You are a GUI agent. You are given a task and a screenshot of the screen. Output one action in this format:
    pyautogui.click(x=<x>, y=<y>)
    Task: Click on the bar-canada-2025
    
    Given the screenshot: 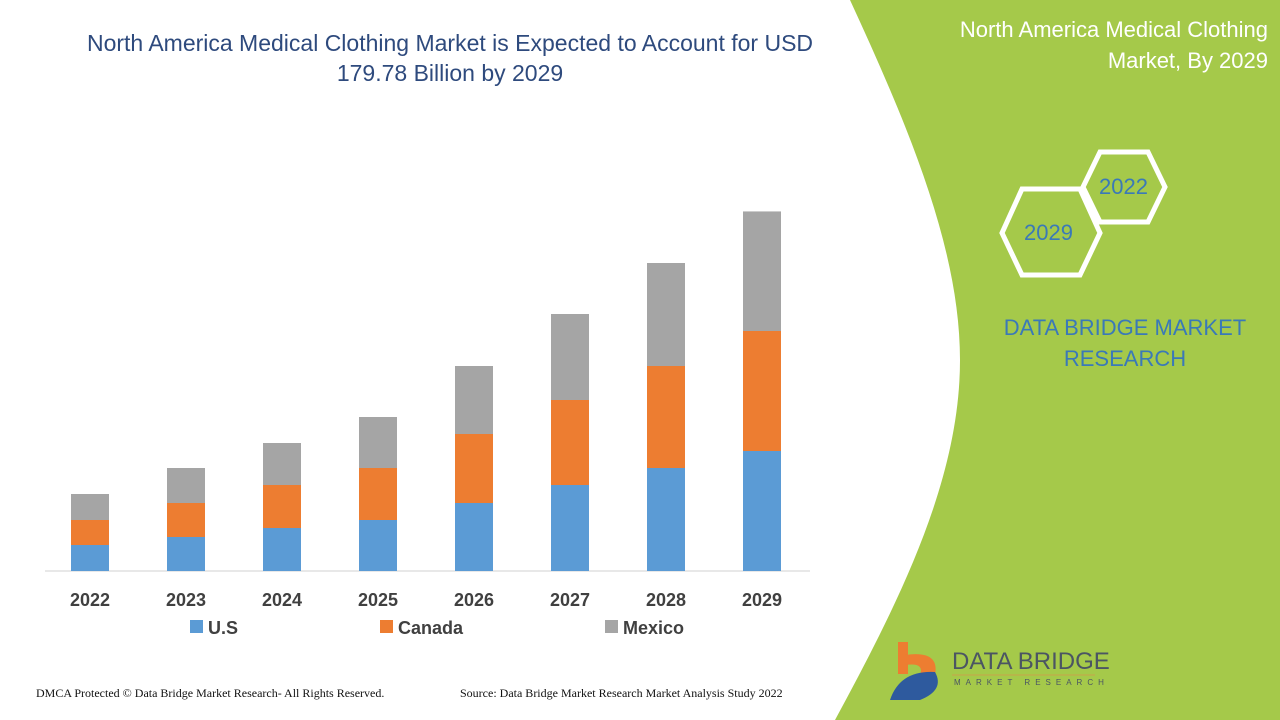 What is the action you would take?
    pyautogui.click(x=378, y=494)
    